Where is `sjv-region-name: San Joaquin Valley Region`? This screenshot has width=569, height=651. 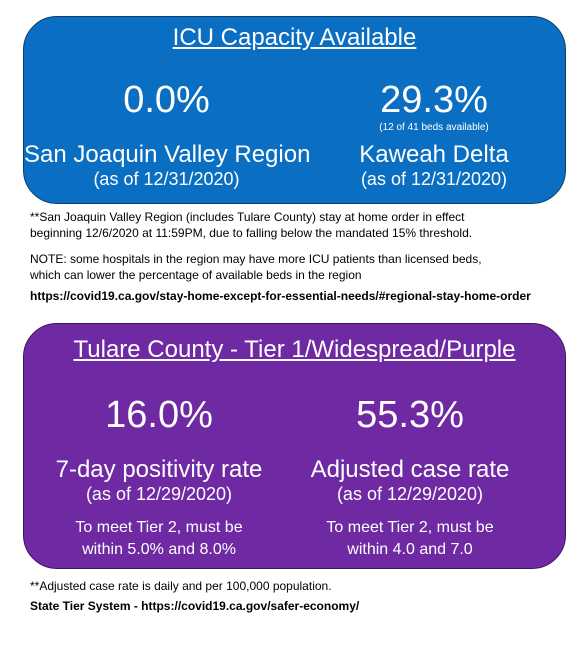
sjv-region-name: San Joaquin Valley Region is located at coordinates (167, 154).